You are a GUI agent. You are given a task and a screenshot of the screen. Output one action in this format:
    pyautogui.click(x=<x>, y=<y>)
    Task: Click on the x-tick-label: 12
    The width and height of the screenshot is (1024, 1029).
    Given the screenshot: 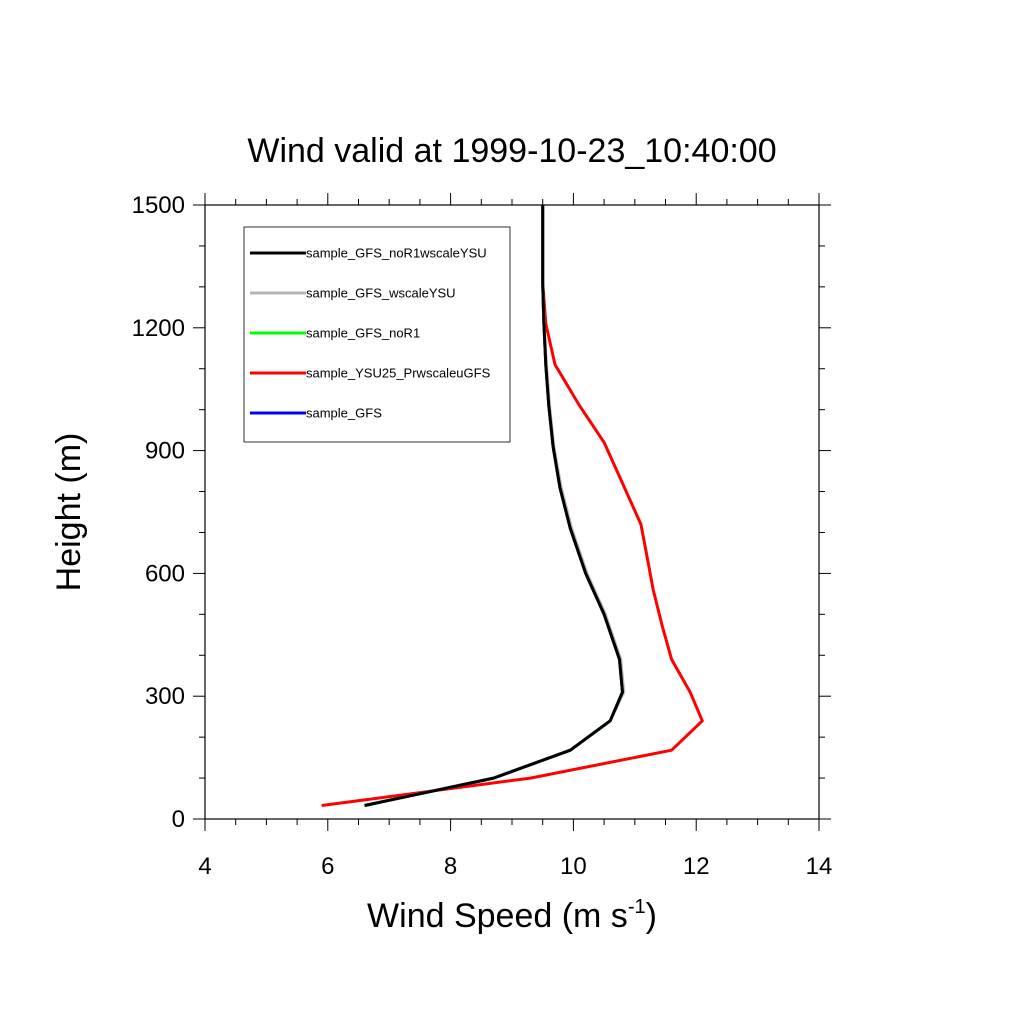 What is the action you would take?
    pyautogui.click(x=696, y=866)
    